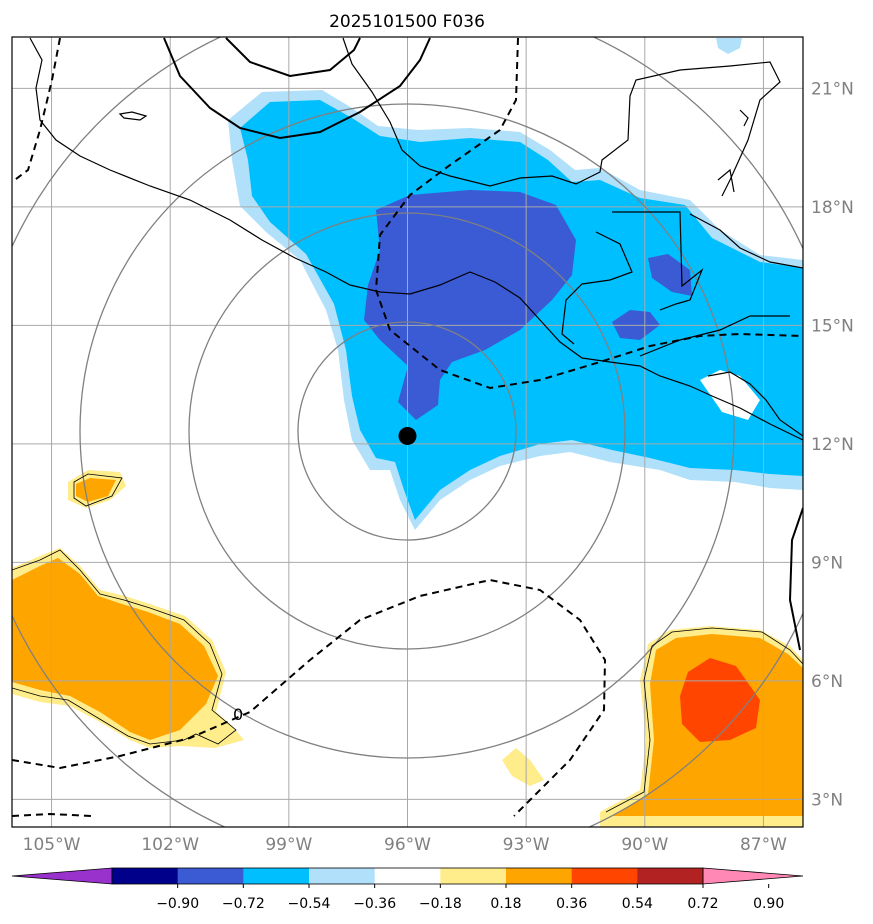 This screenshot has width=873, height=924. What do you see at coordinates (470, 305) in the screenshot?
I see `anomaly-fill-dark-blue` at bounding box center [470, 305].